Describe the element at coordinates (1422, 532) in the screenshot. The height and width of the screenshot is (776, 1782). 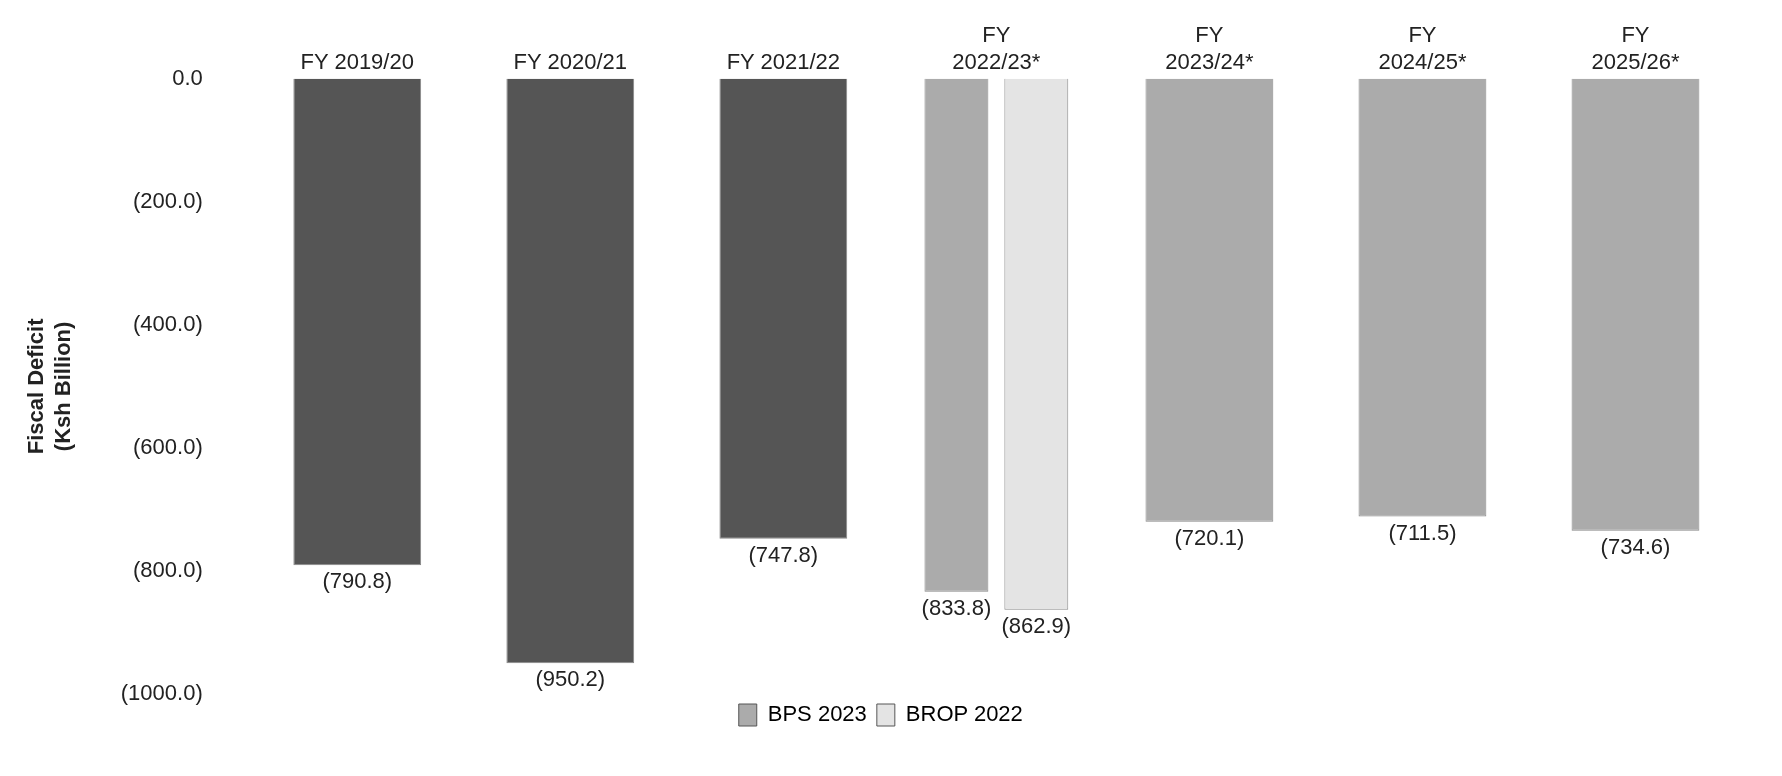
I see `data-label: (711.5)` at that location.